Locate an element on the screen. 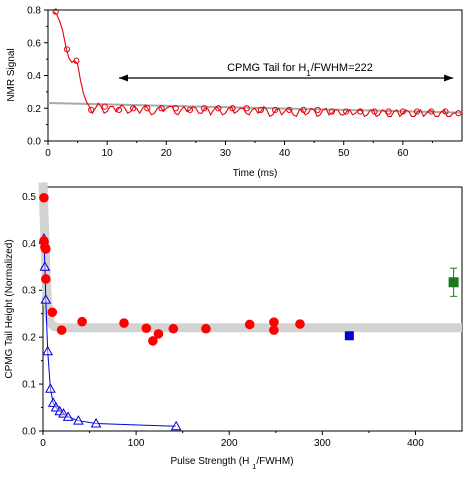 Image resolution: width=471 pixels, height=480 pixels. top-x-tick-label: 30 is located at coordinates (226, 153).